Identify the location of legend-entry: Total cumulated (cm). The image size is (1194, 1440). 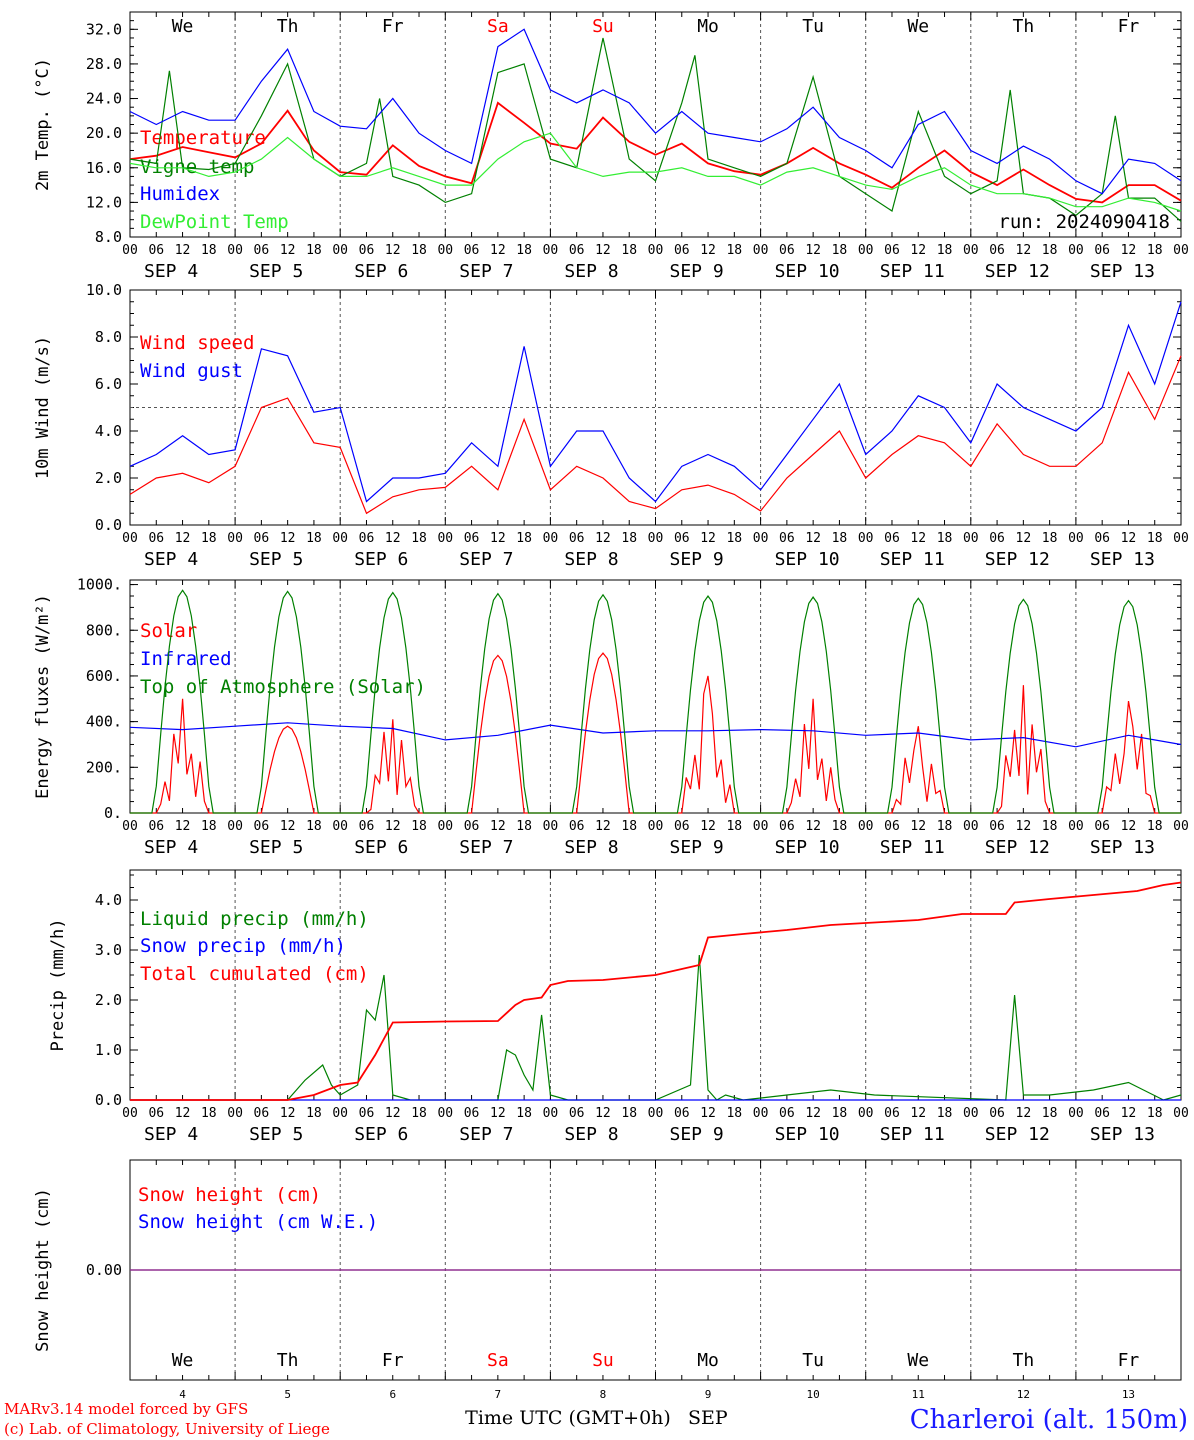
(254, 974).